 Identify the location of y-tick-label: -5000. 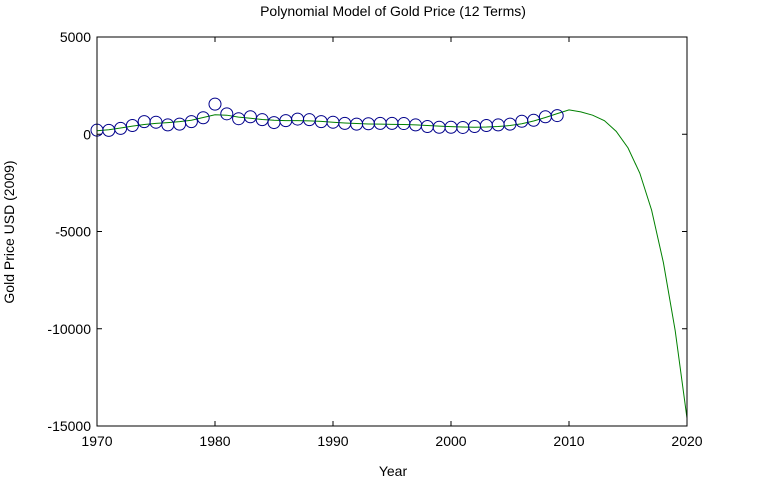
(73, 232).